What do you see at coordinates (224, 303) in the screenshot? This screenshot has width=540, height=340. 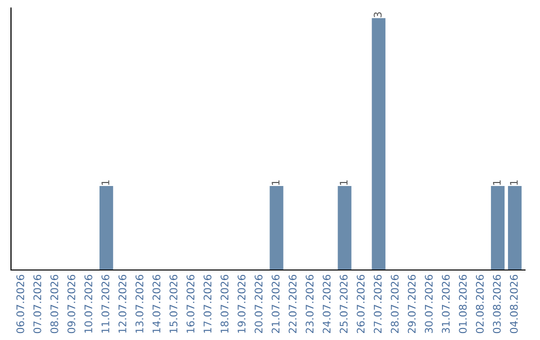 I see `x-tick-label: 18.07.2026` at bounding box center [224, 303].